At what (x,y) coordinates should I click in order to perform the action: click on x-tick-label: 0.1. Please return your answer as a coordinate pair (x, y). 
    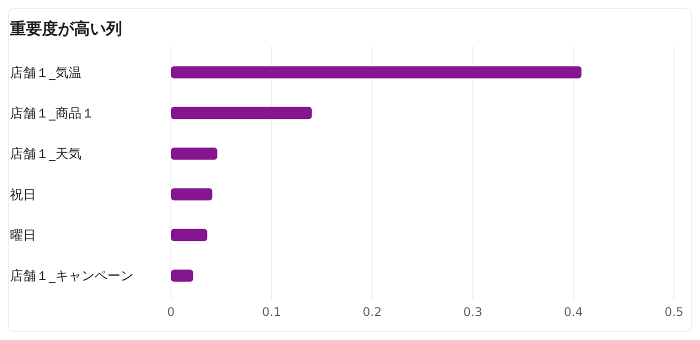
    Looking at the image, I should click on (272, 312).